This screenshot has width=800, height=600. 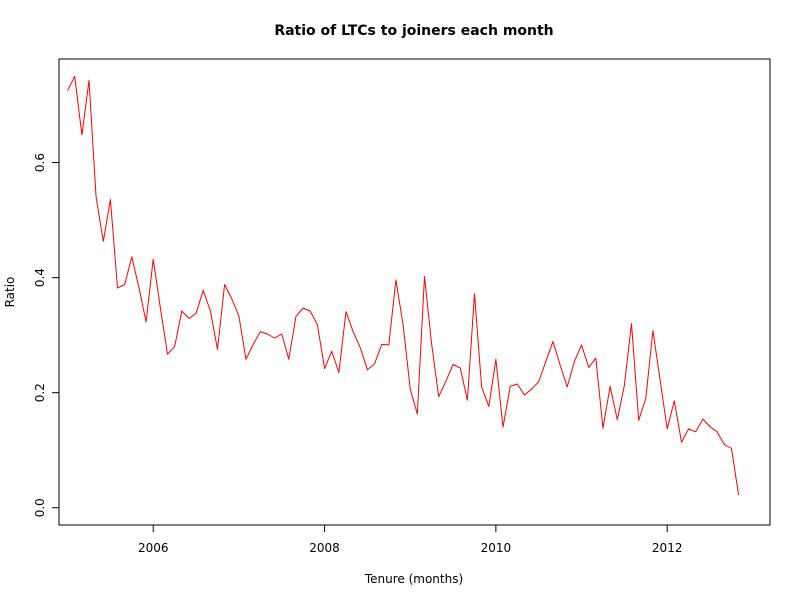 What do you see at coordinates (46, 335) in the screenshot?
I see `y-axis: 0.0 0.2 0.4 0.6` at bounding box center [46, 335].